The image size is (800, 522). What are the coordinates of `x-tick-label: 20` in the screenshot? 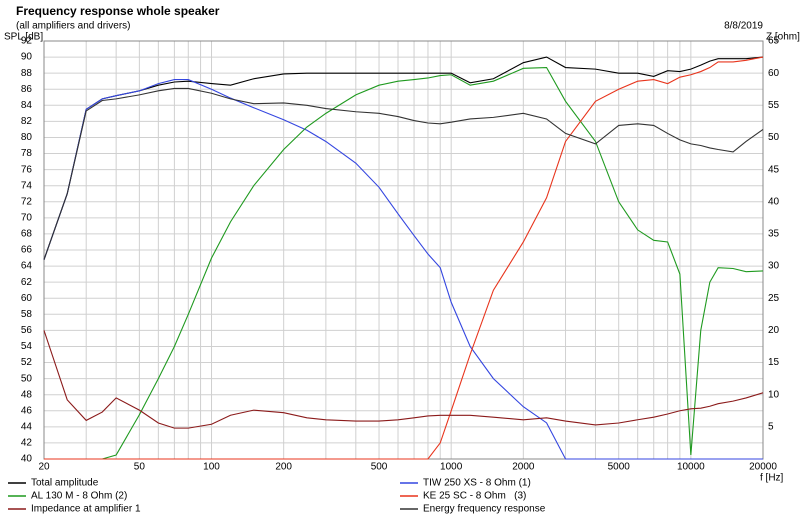 It's located at (44, 467).